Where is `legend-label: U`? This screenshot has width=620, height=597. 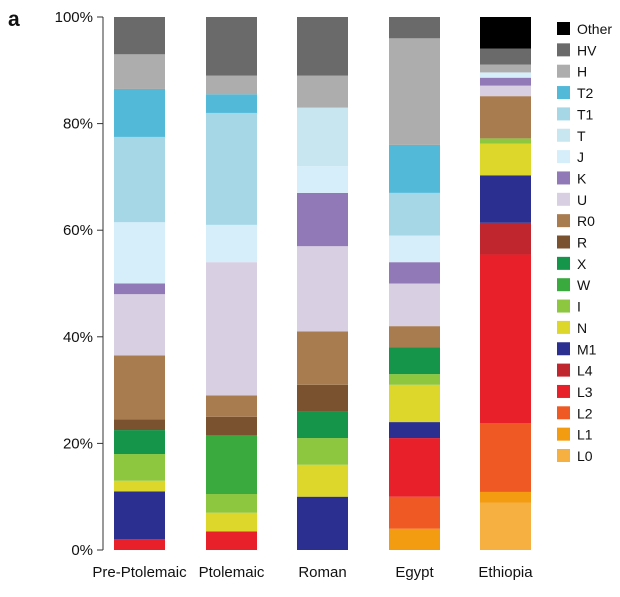 legend-label: U is located at coordinates (582, 200).